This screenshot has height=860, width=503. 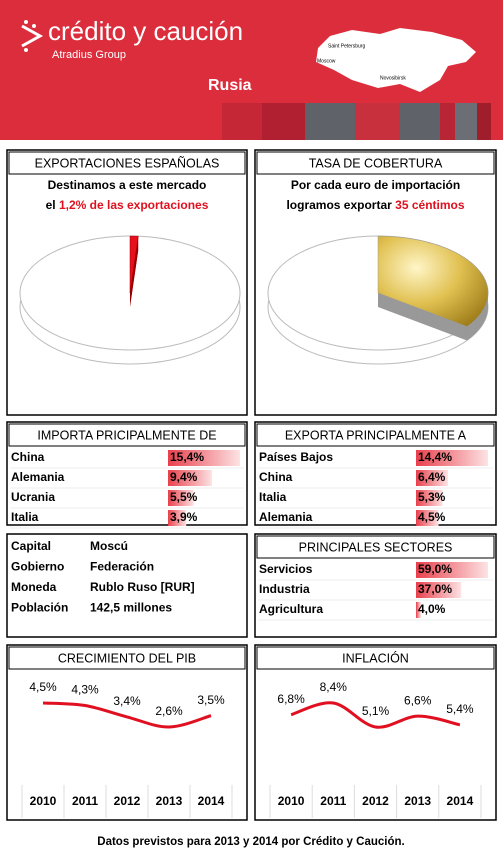 I want to click on panel-title: IMPORTA PRICIPALMENTE DE, so click(x=126, y=435).